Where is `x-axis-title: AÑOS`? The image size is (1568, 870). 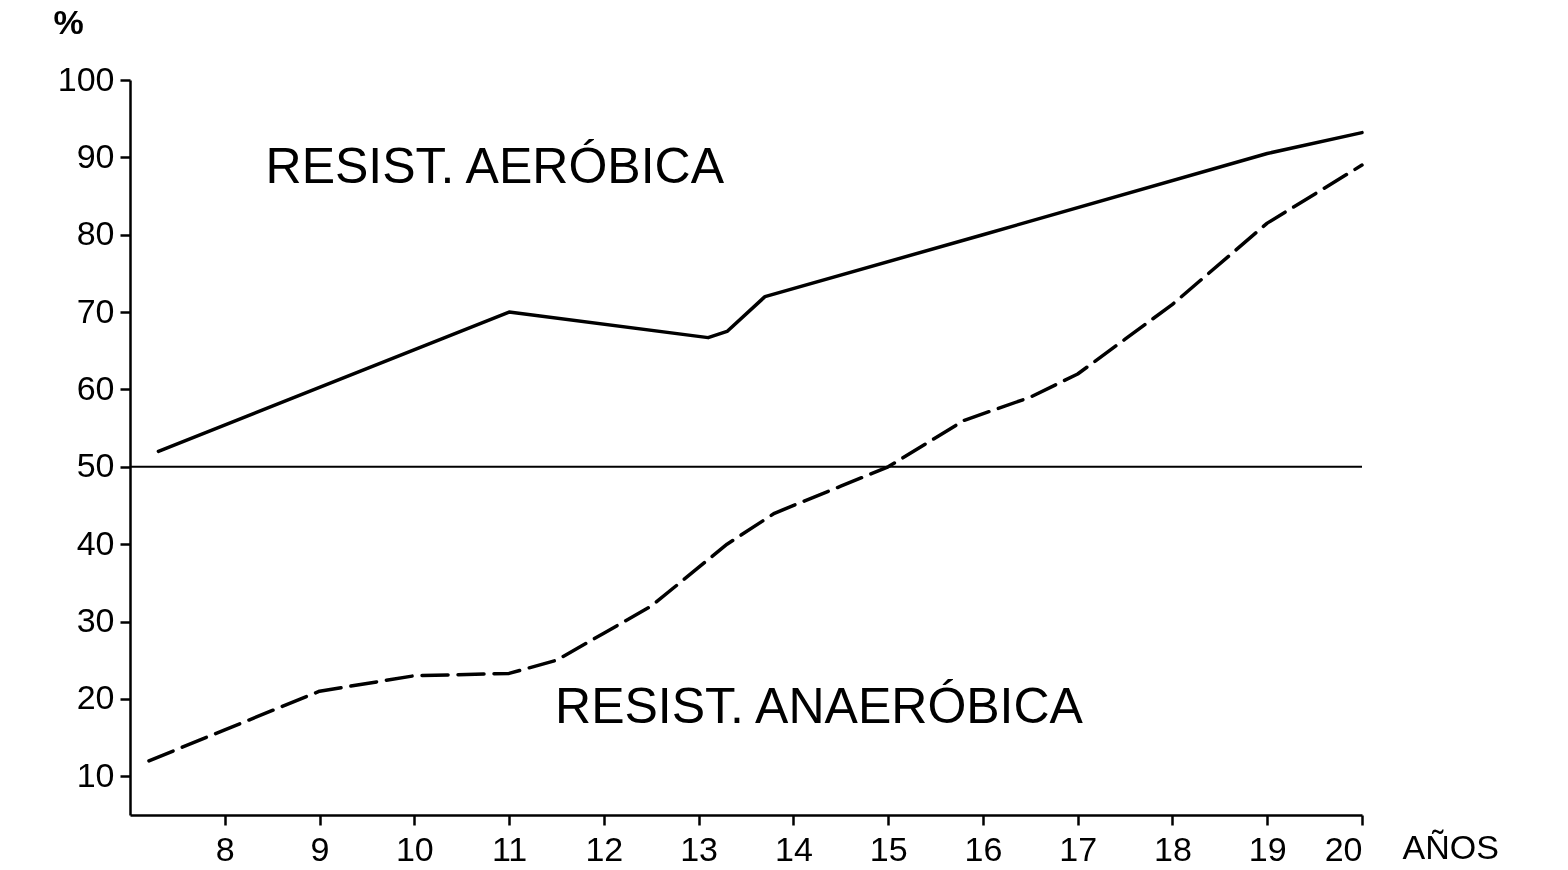 x-axis-title: AÑOS is located at coordinates (1450, 846).